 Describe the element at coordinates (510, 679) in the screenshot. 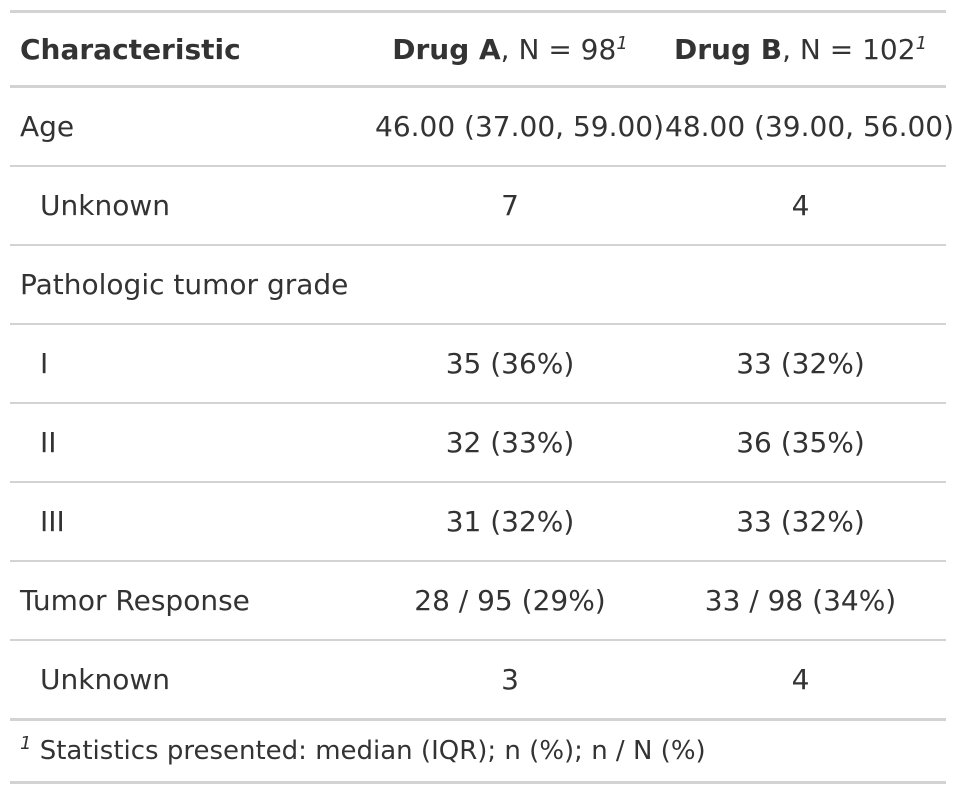

I see `cell-drug-a: 3` at that location.